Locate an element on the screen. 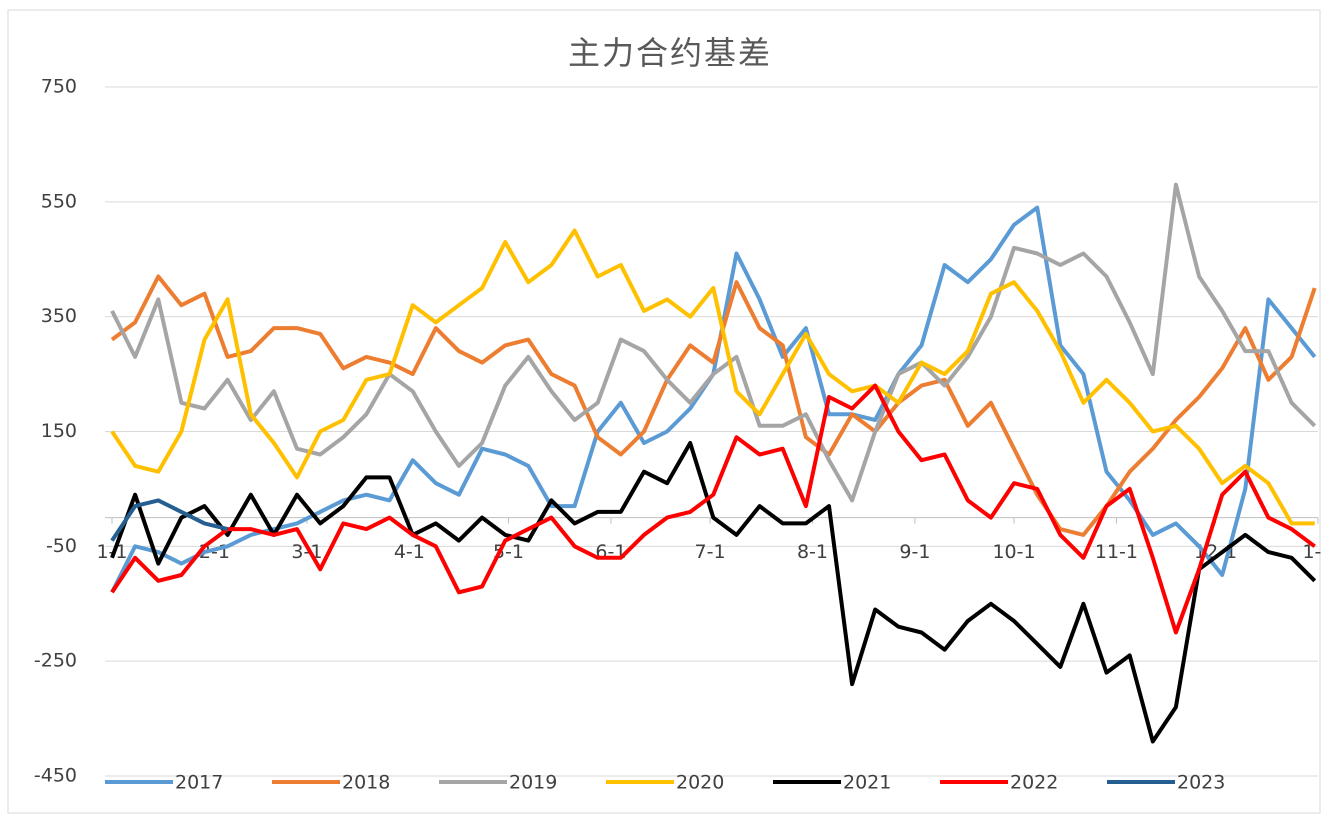 The width and height of the screenshot is (1321, 814). legend-label: 2021 is located at coordinates (867, 783).